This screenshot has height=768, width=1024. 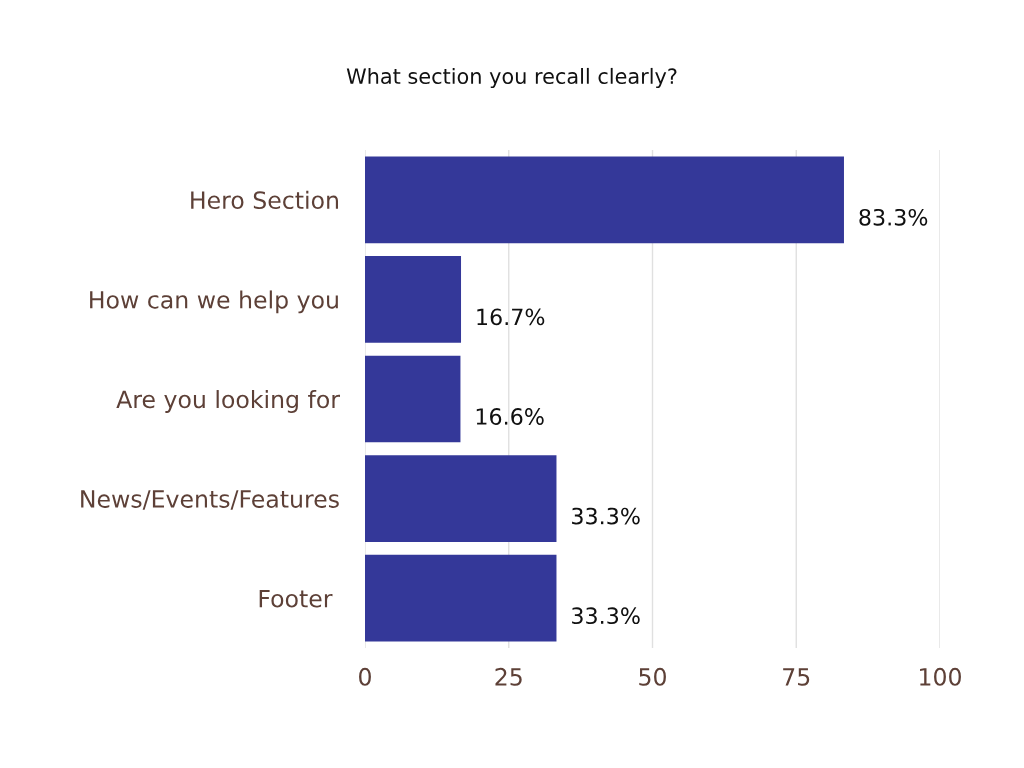 What do you see at coordinates (365, 676) in the screenshot?
I see `x-tick-label: 0` at bounding box center [365, 676].